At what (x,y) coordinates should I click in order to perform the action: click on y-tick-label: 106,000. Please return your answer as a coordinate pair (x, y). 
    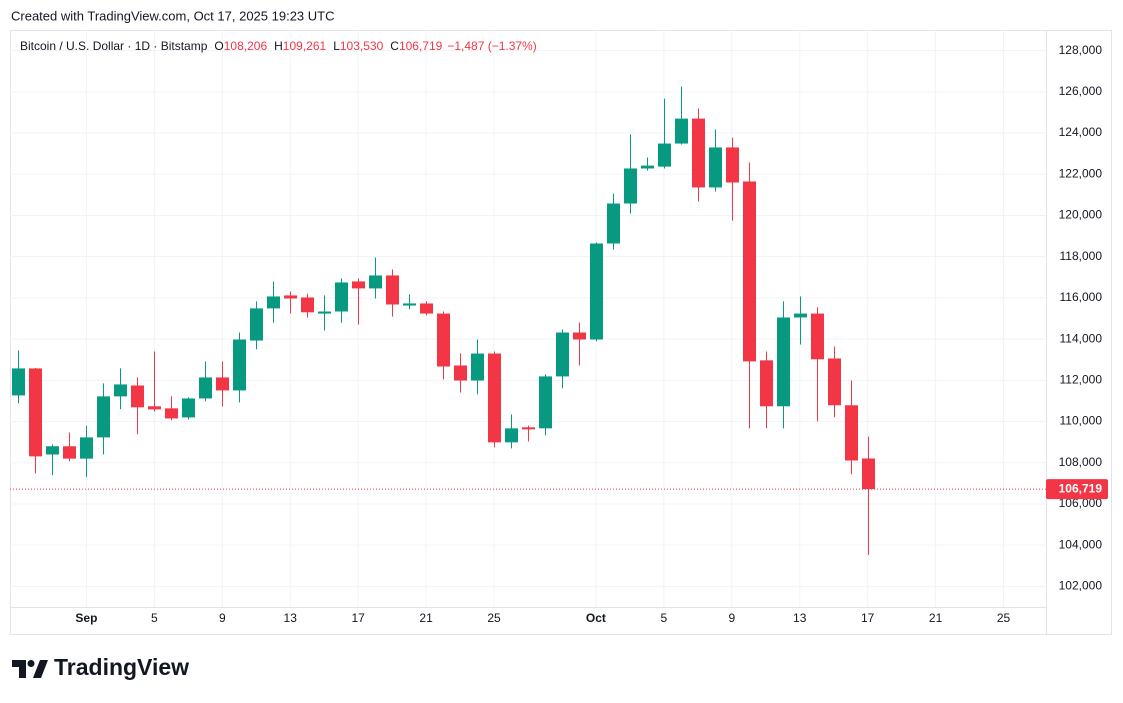
    Looking at the image, I should click on (1081, 503).